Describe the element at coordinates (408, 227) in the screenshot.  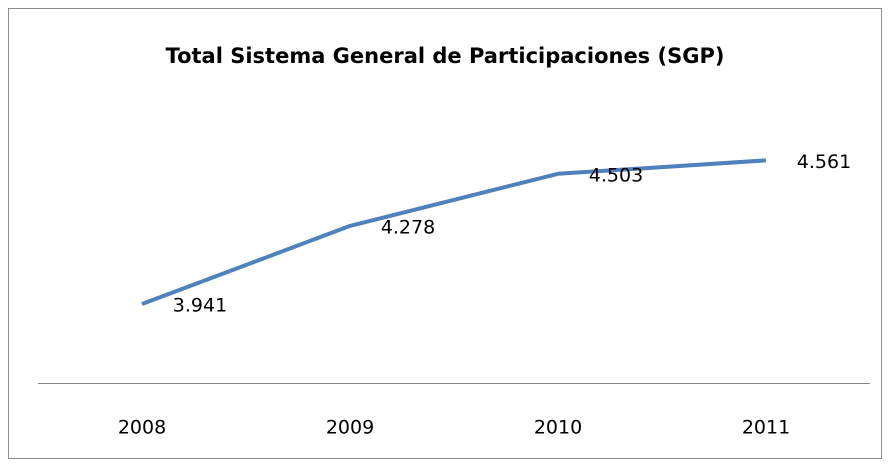
I see `data-label: 4.278` at that location.